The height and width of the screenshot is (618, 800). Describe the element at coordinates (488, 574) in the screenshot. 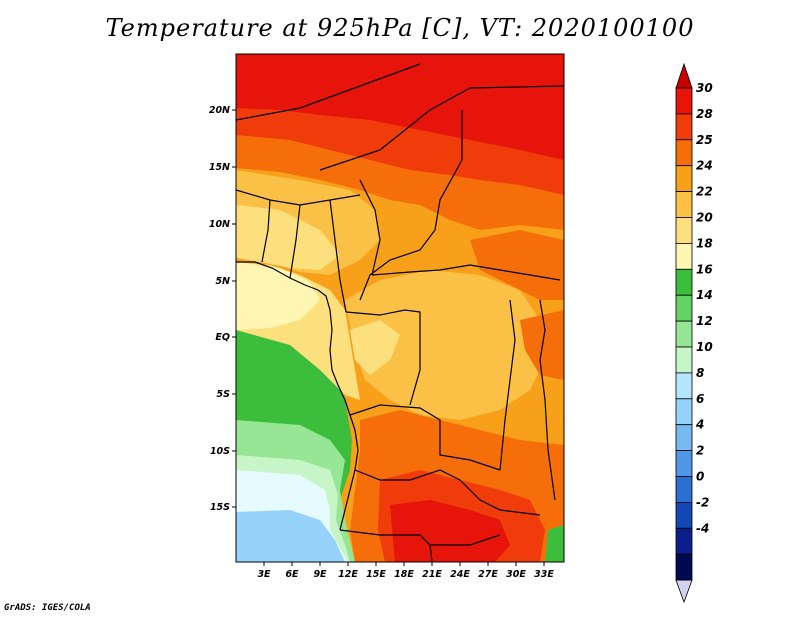

I see `x-label-27e: 27E` at that location.